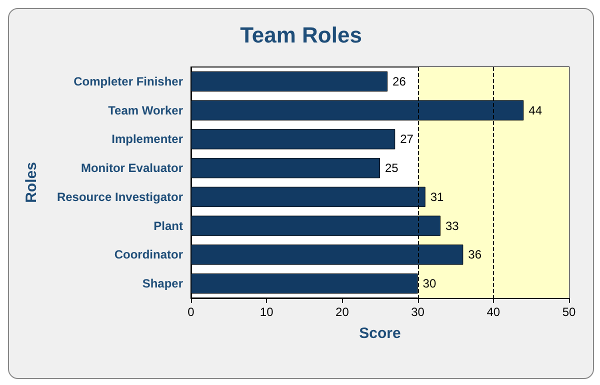 The height and width of the screenshot is (385, 600). Describe the element at coordinates (168, 225) in the screenshot. I see `y-tick-label: Plant` at that location.